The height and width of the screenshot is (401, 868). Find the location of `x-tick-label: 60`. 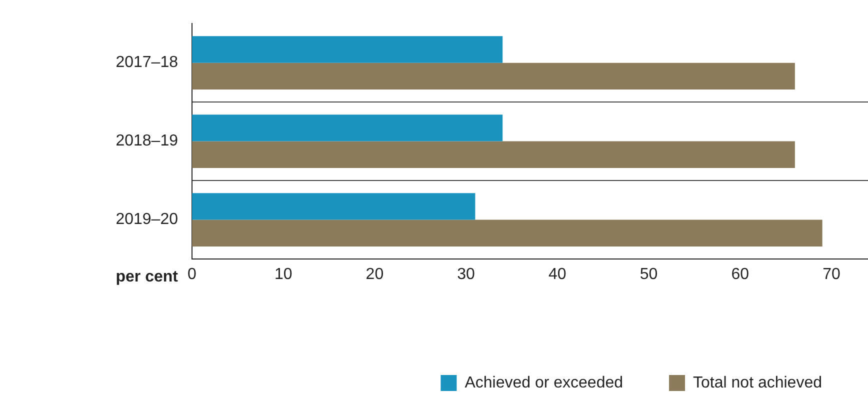

x-tick-label: 60 is located at coordinates (740, 275).